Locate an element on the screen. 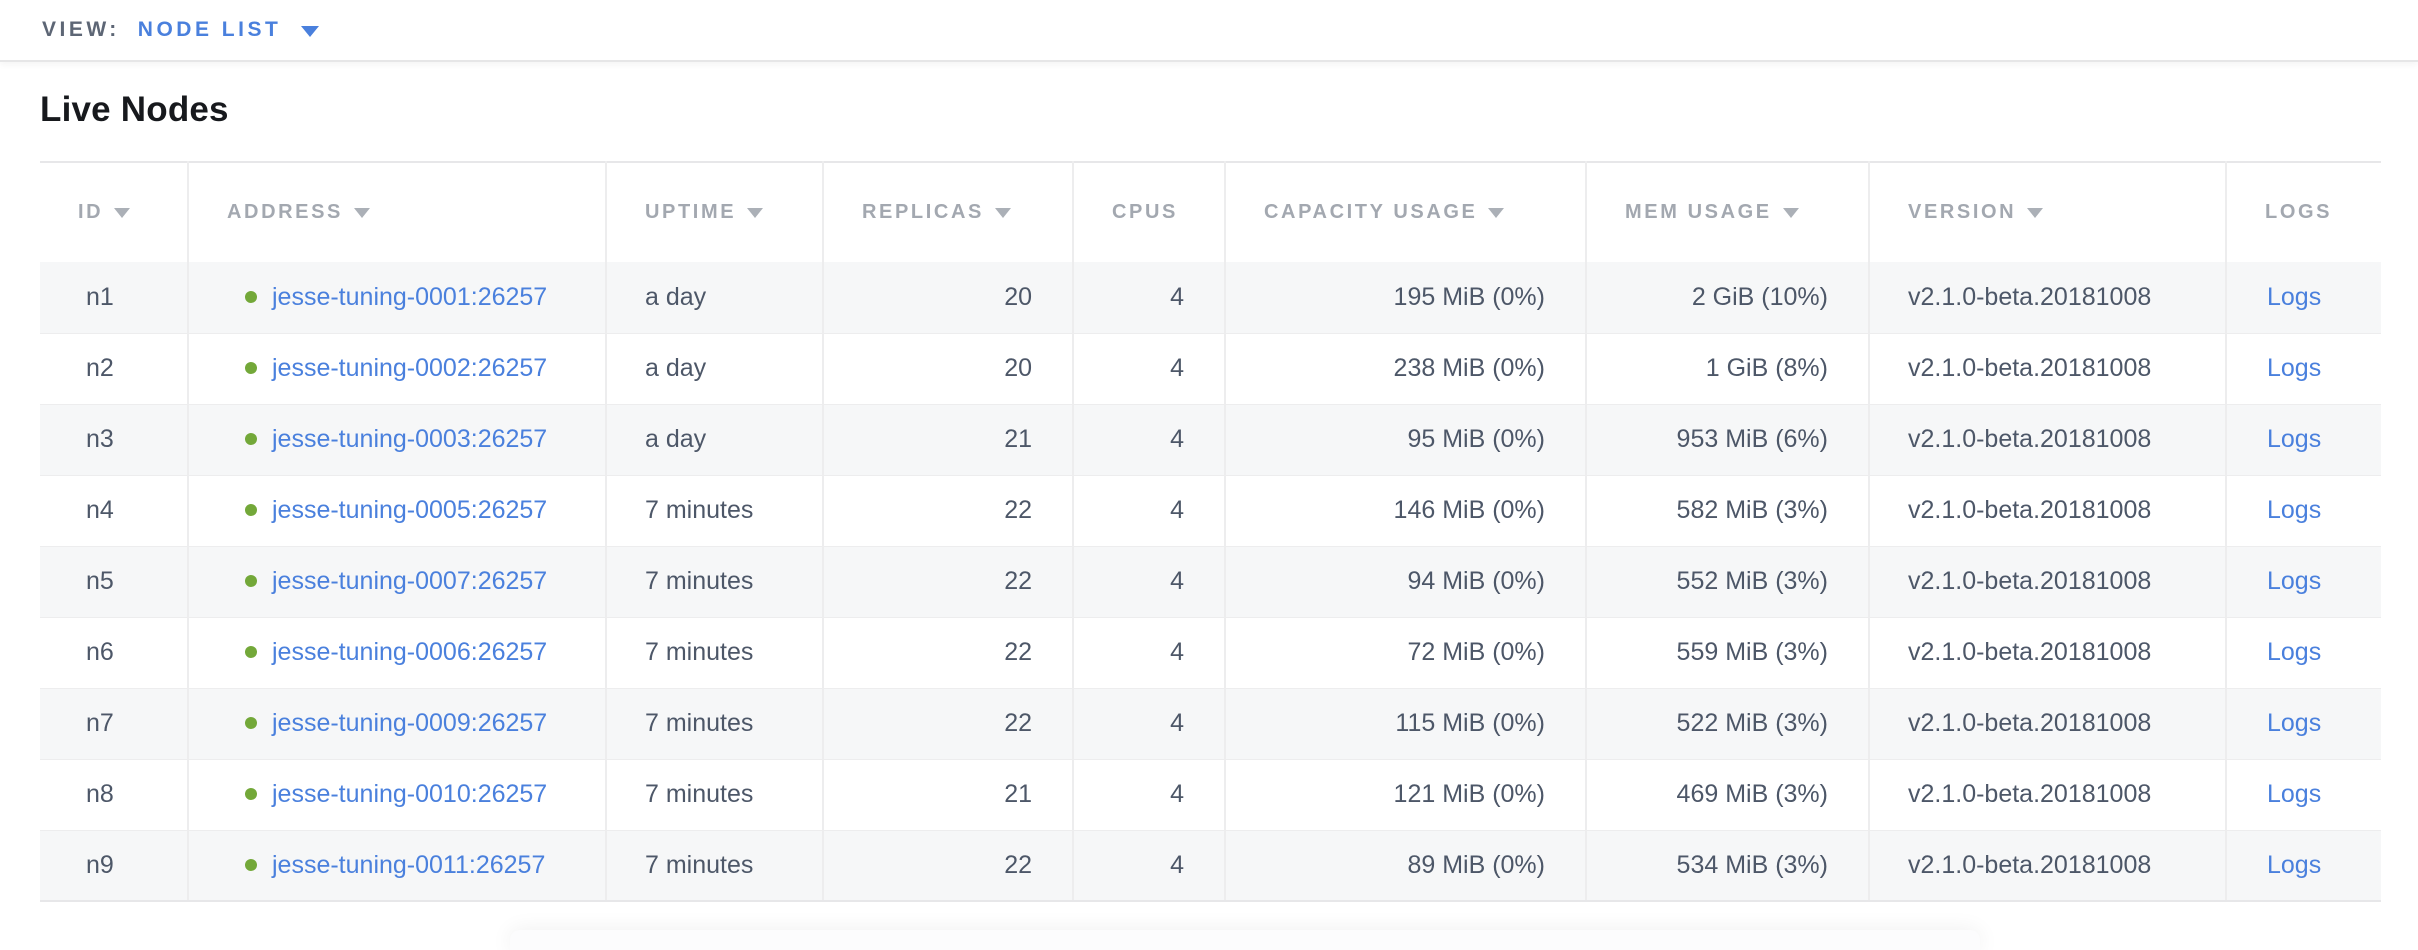  column-header-mem-usage: MEM USAGE is located at coordinates (1728, 212).